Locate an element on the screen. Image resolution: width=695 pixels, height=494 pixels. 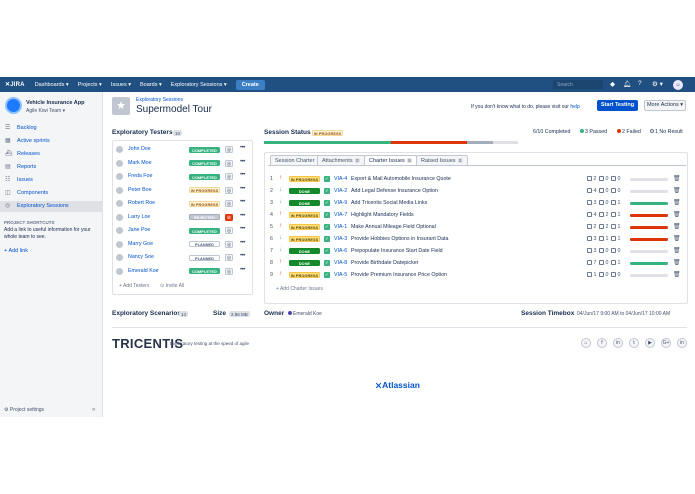
tester-name: Nancy Soe is located at coordinates (141, 257).